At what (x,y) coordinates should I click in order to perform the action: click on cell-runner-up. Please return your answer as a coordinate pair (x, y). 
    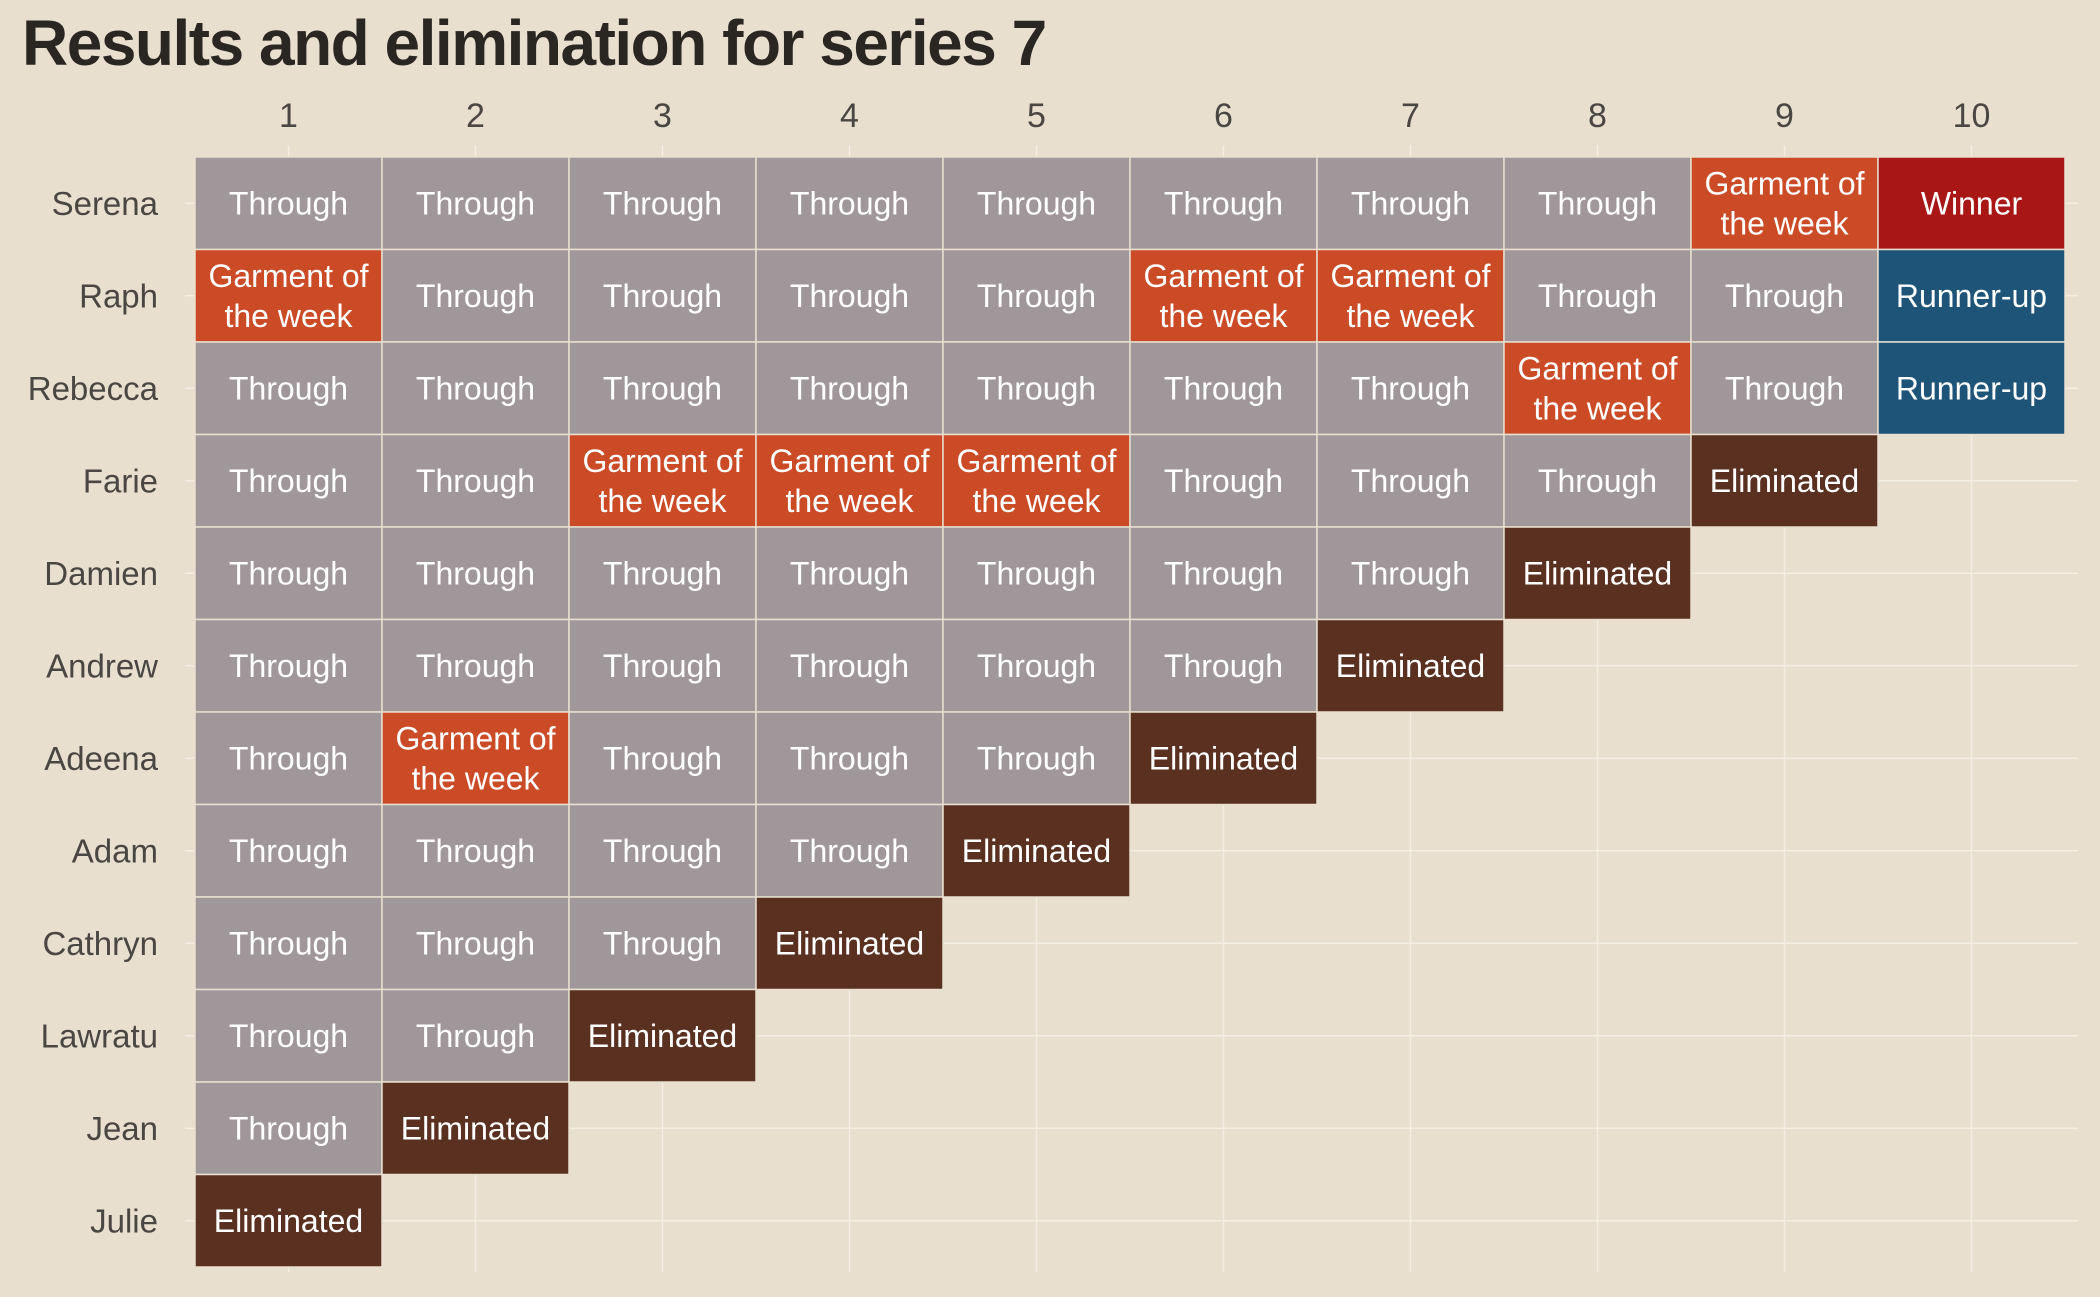
    Looking at the image, I should click on (1971, 388).